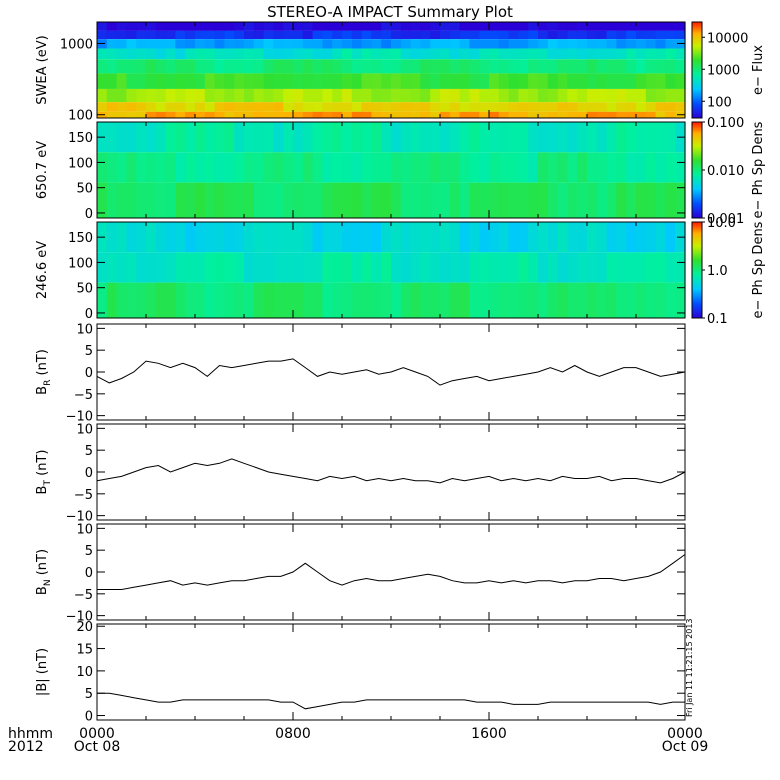 The width and height of the screenshot is (780, 780). What do you see at coordinates (84, 189) in the screenshot?
I see `y-tick-label: 50` at bounding box center [84, 189].